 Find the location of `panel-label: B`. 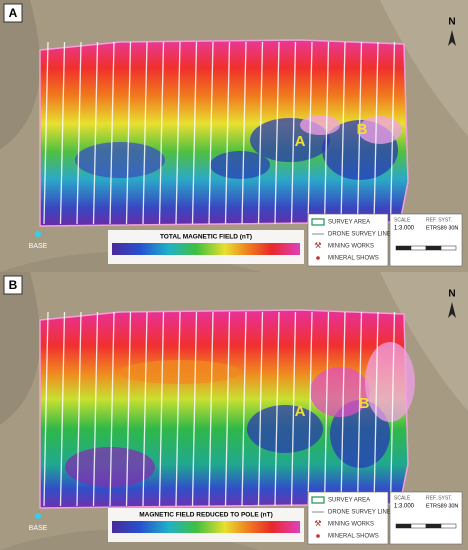

panel-label: B is located at coordinates (13, 285).